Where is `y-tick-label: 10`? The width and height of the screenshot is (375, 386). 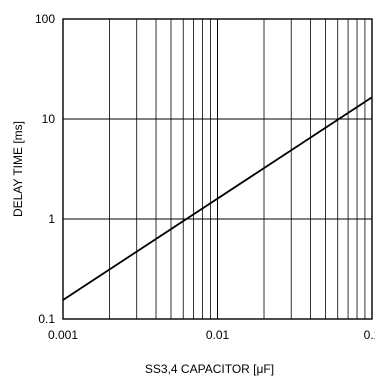
y-tick-label: 10 is located at coordinates (49, 119).